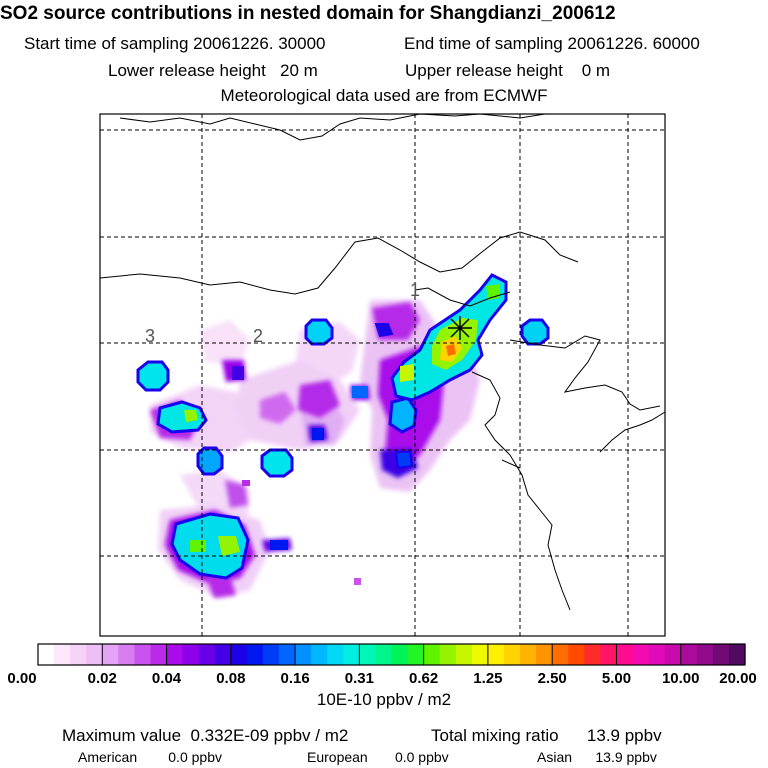 The image size is (768, 768). Describe the element at coordinates (378, 757) in the screenshot. I see `european-contribution: European 0.0 ppbv` at that location.